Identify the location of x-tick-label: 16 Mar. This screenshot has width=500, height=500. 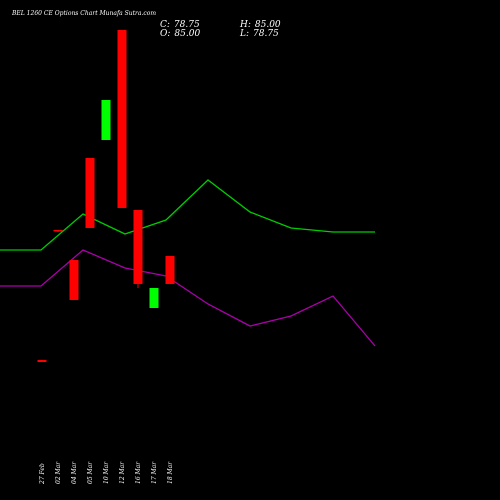
(138, 472).